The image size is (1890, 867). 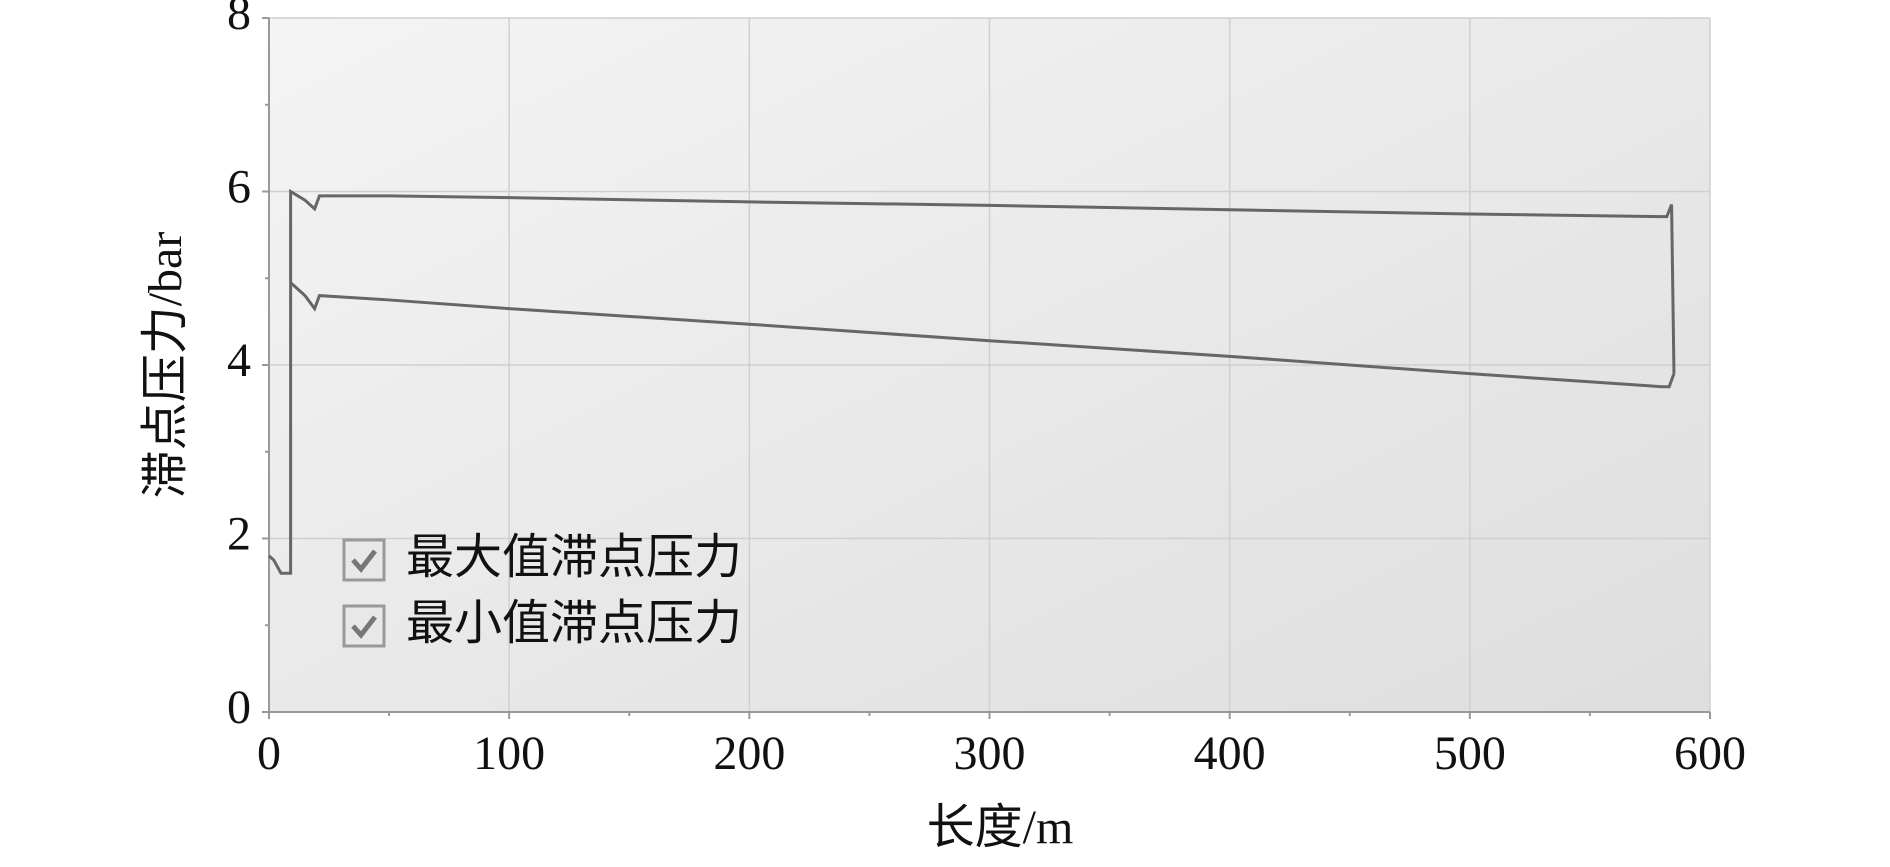 What do you see at coordinates (574, 623) in the screenshot?
I see `legend-label: 最小值滞点压力` at bounding box center [574, 623].